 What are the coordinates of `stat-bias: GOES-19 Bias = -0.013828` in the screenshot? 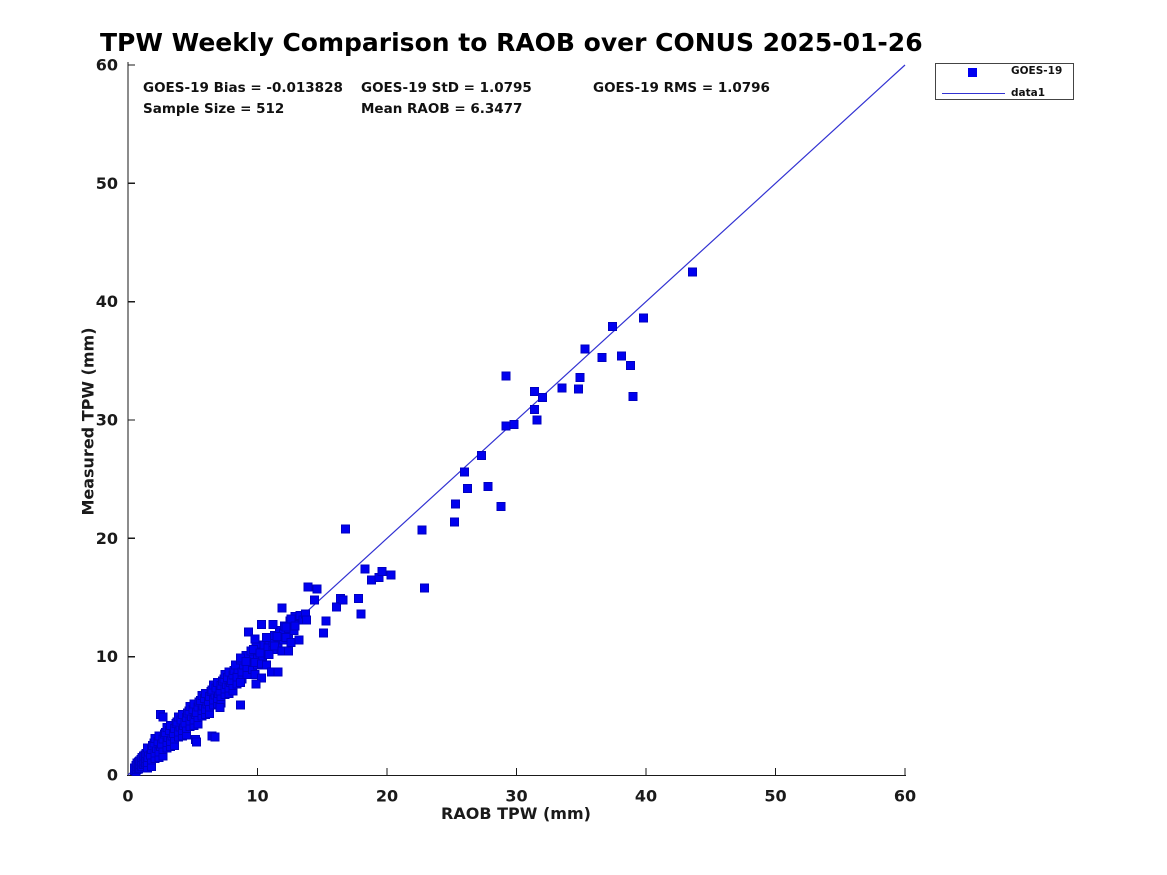 It's located at (243, 88).